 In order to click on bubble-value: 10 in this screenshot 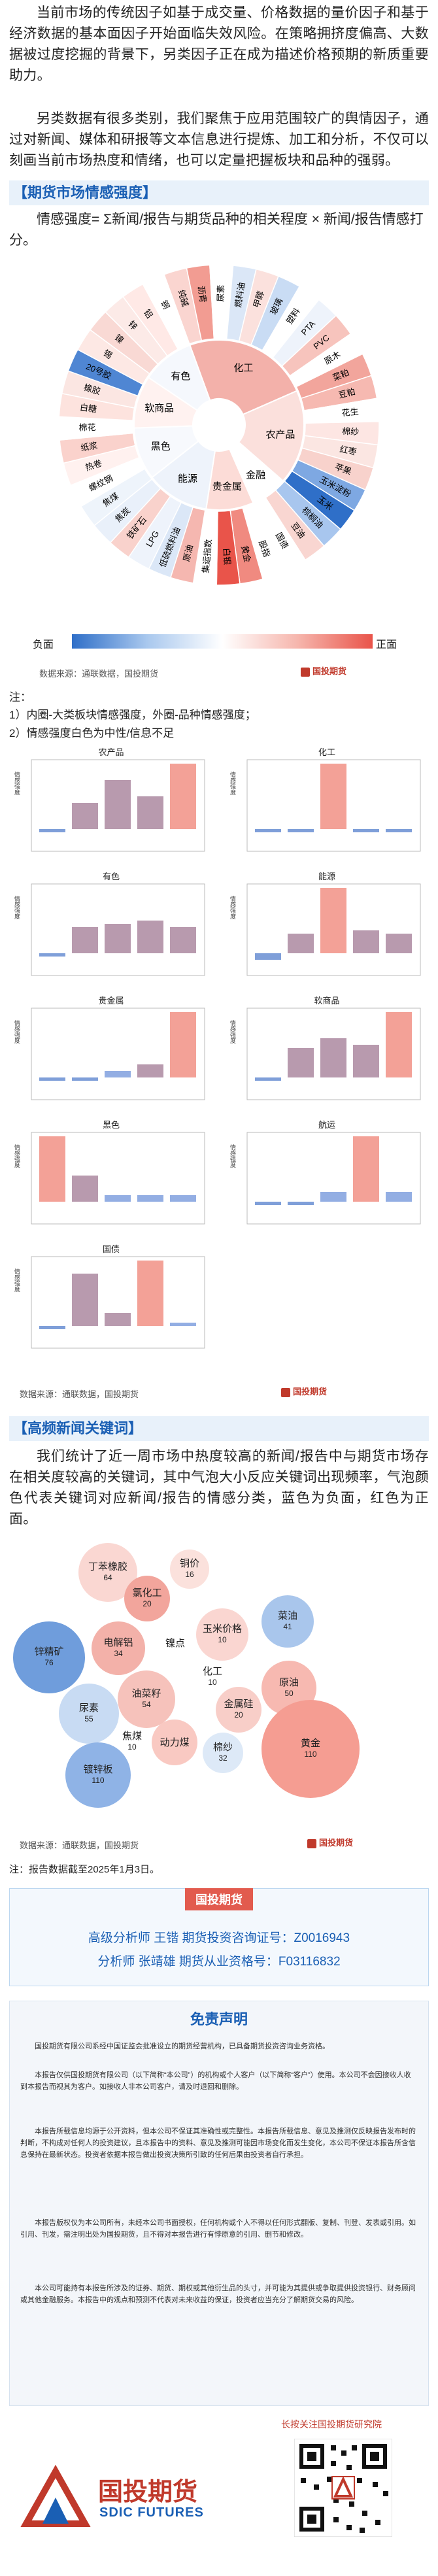, I will do `click(132, 1747)`.